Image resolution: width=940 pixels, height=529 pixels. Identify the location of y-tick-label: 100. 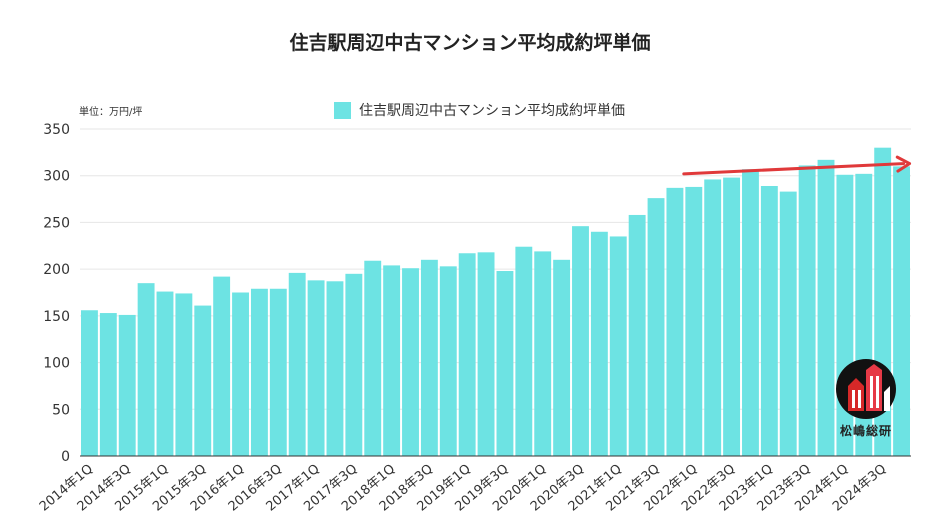
(56, 364).